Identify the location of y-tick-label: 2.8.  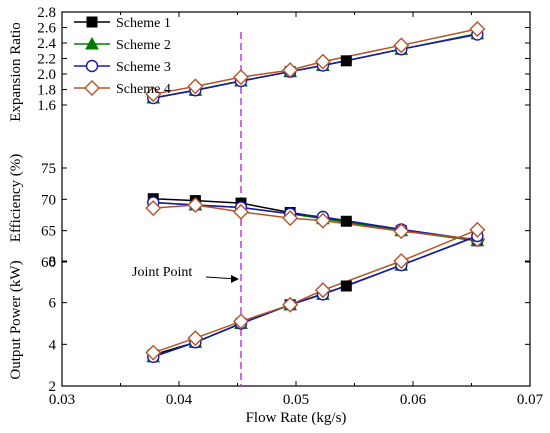
(46, 13).